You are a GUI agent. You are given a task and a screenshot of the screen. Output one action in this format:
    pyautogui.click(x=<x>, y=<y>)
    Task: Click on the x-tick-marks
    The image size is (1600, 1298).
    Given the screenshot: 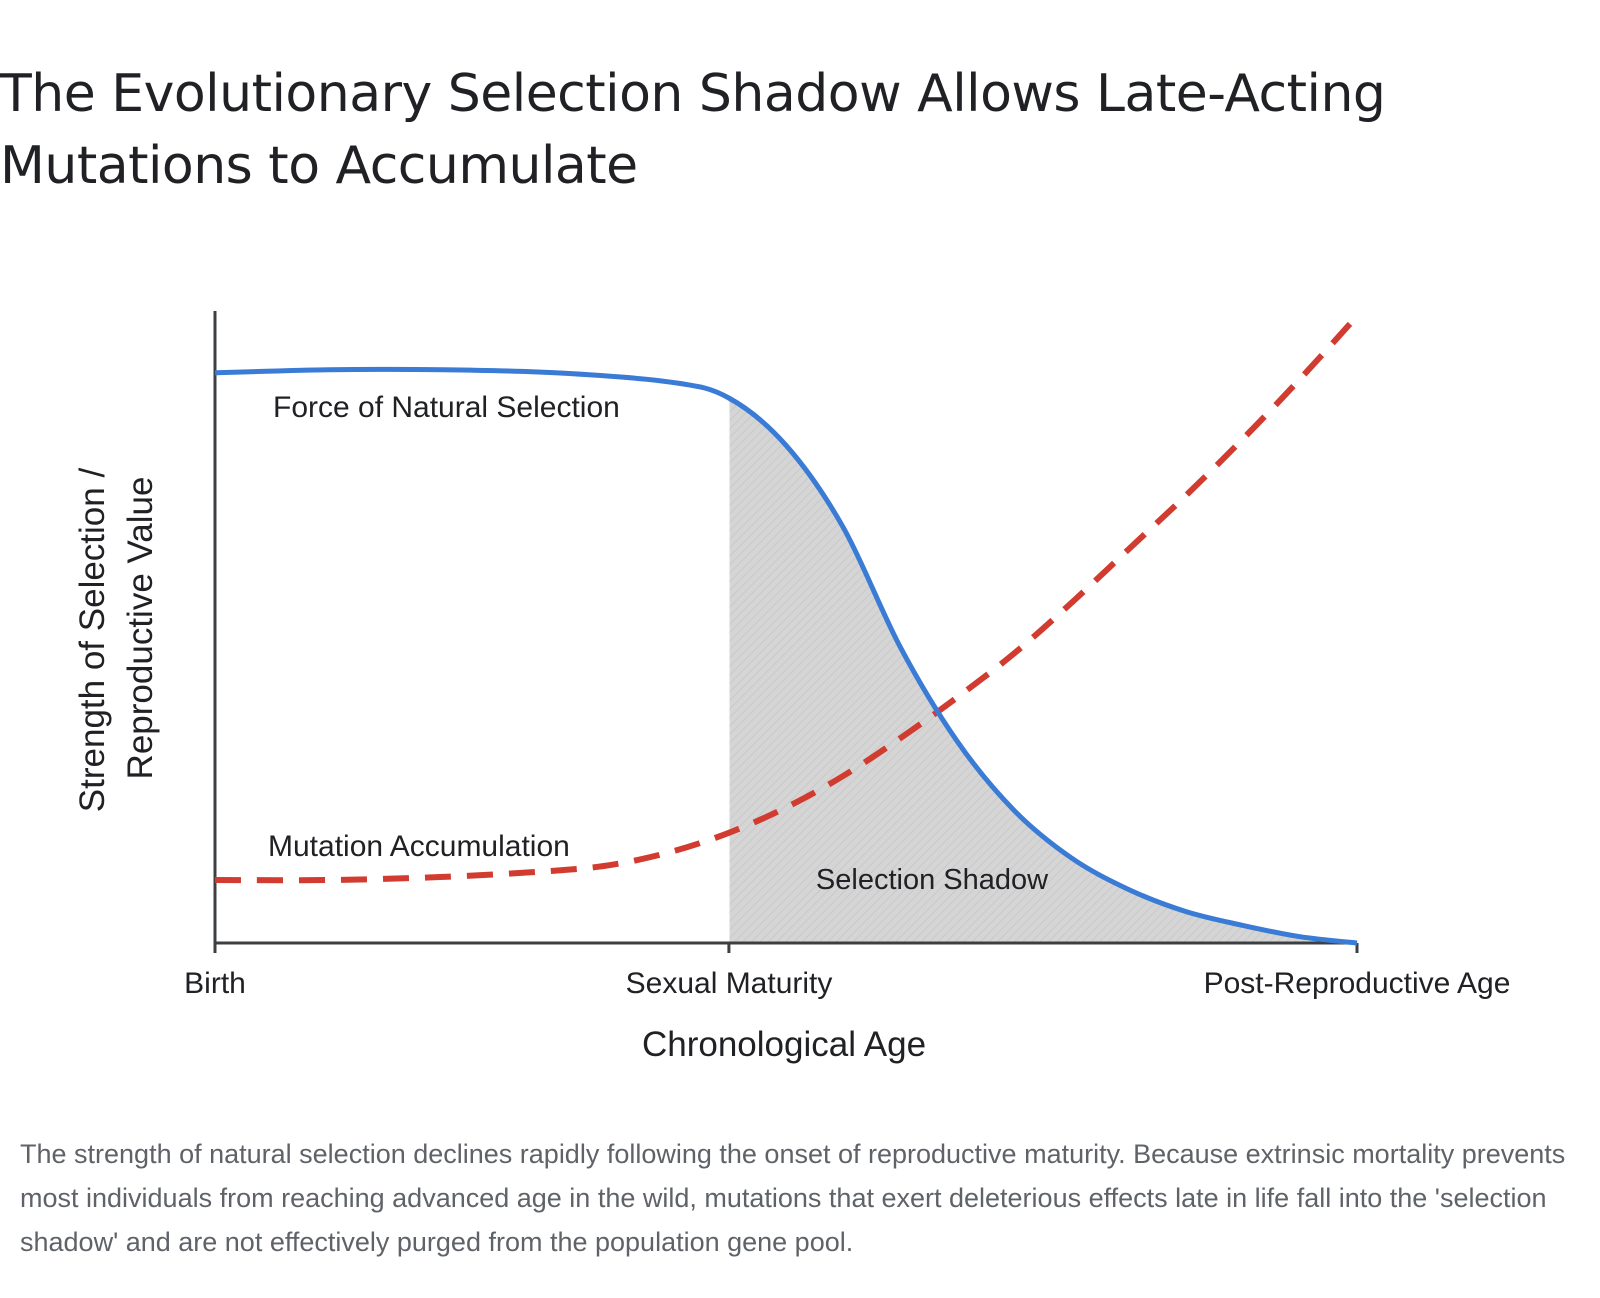 What is the action you would take?
    pyautogui.click(x=786, y=948)
    